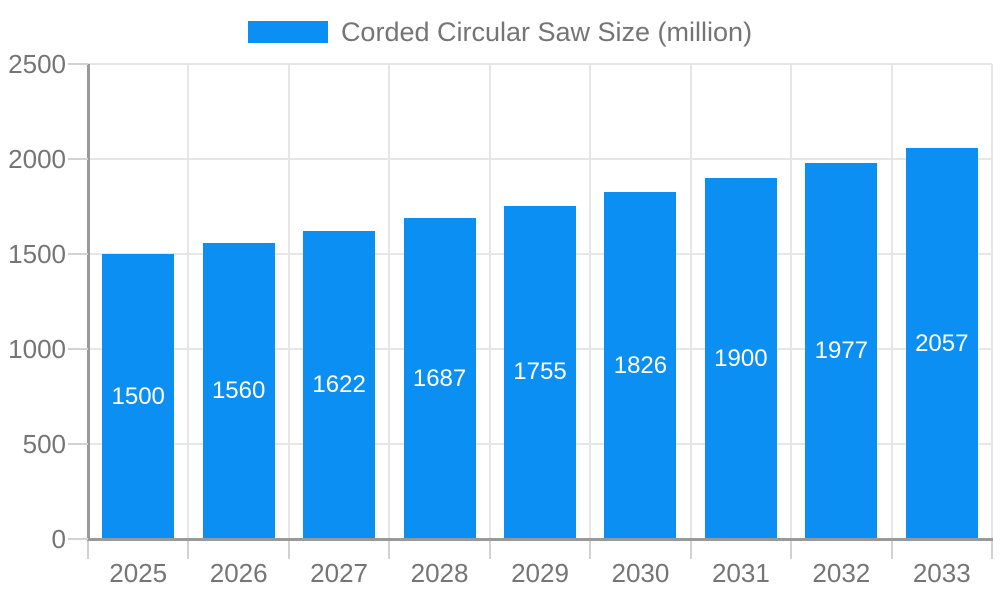 Image resolution: width=1000 pixels, height=600 pixels. Describe the element at coordinates (546, 32) in the screenshot. I see `legend-label: Corded Circular Saw Size (million)` at that location.